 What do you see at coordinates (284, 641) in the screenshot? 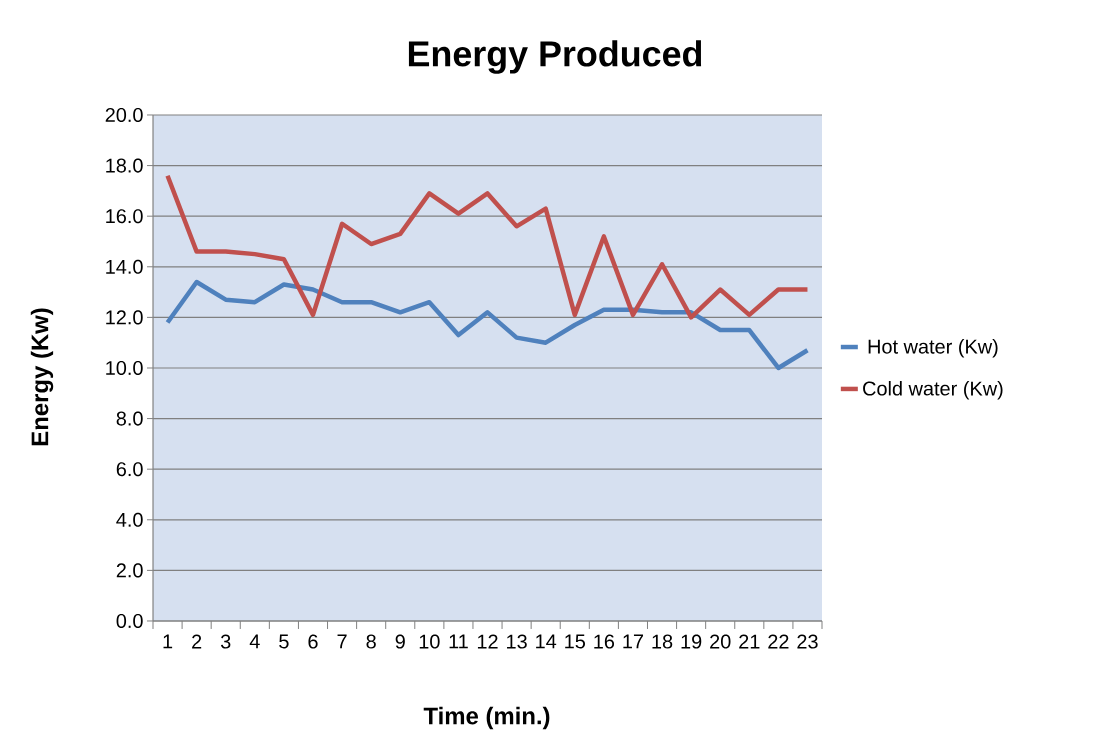
I see `x-tick-label: 5` at bounding box center [284, 641].